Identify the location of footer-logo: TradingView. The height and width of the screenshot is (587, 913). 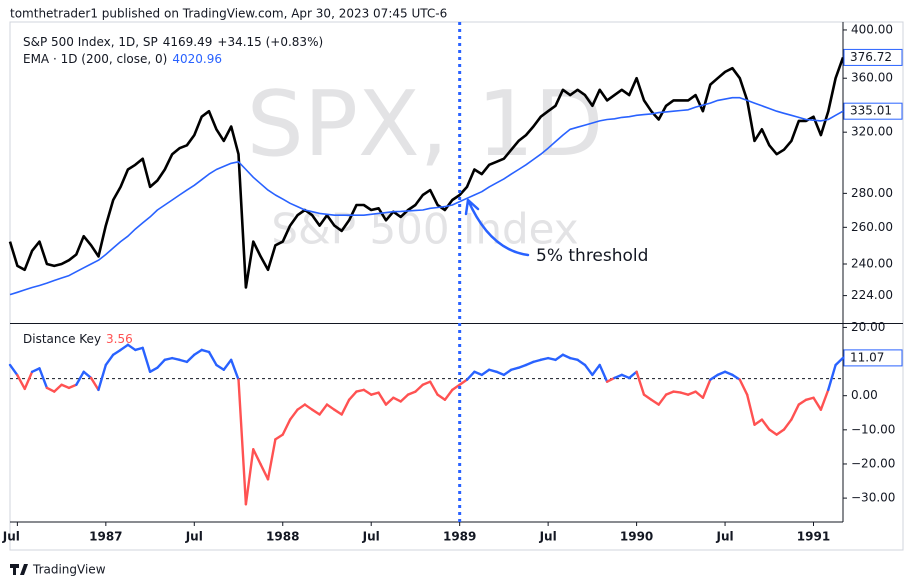
(58, 570).